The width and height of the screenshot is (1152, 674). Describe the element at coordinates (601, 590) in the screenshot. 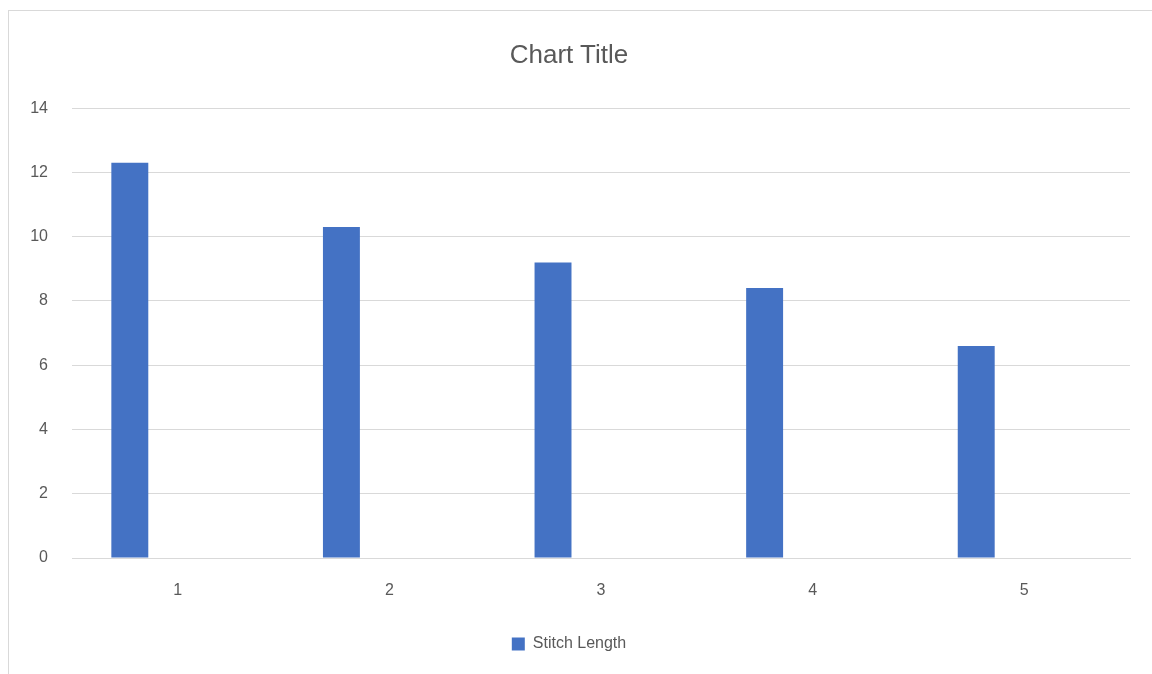

I see `x-tick-label: 3` at that location.